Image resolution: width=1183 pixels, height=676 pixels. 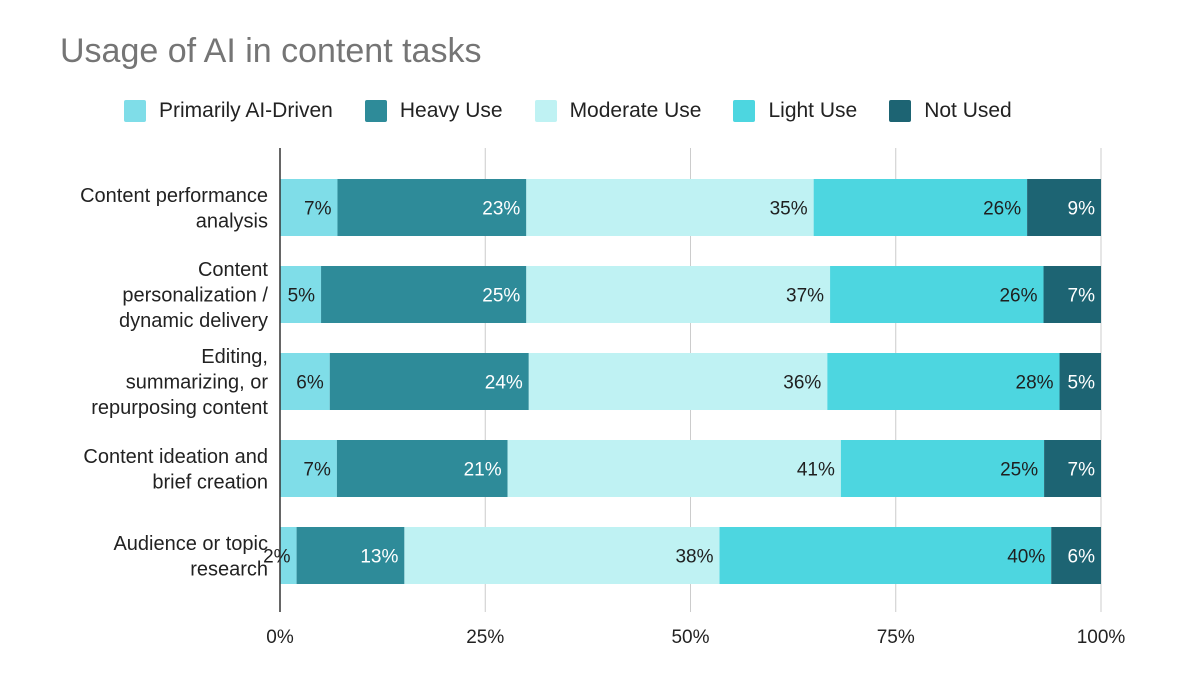 I want to click on legend-item-moderate-use: Moderate Use, so click(x=618, y=111).